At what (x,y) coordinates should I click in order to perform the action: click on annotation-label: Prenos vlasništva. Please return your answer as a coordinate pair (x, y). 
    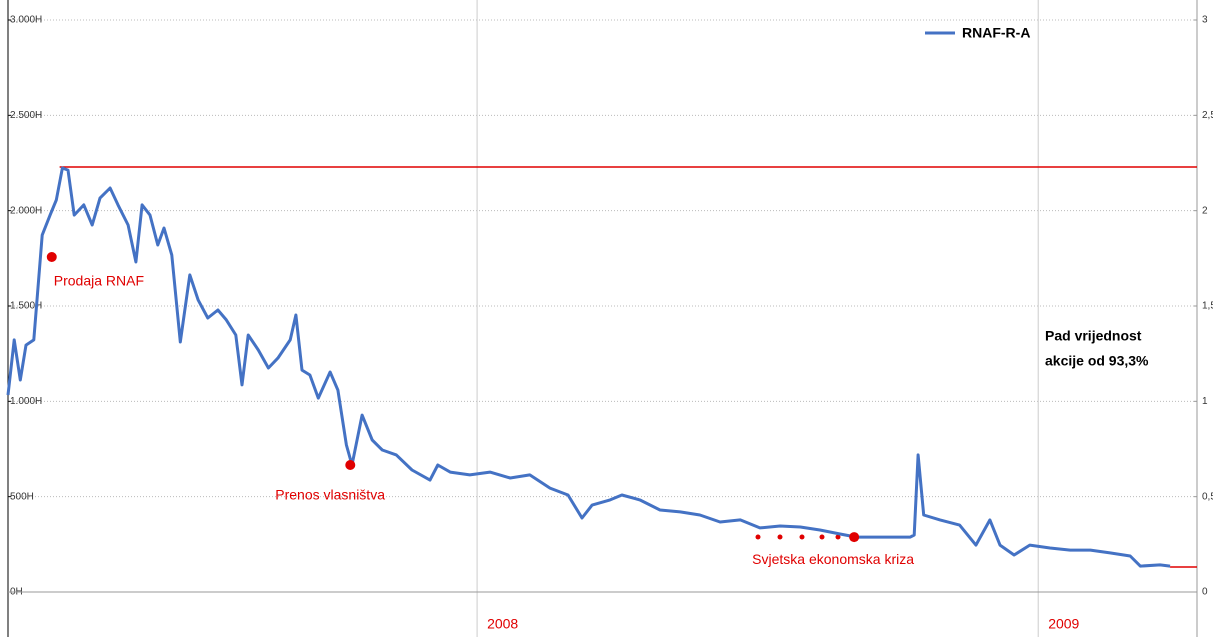
    Looking at the image, I should click on (330, 495).